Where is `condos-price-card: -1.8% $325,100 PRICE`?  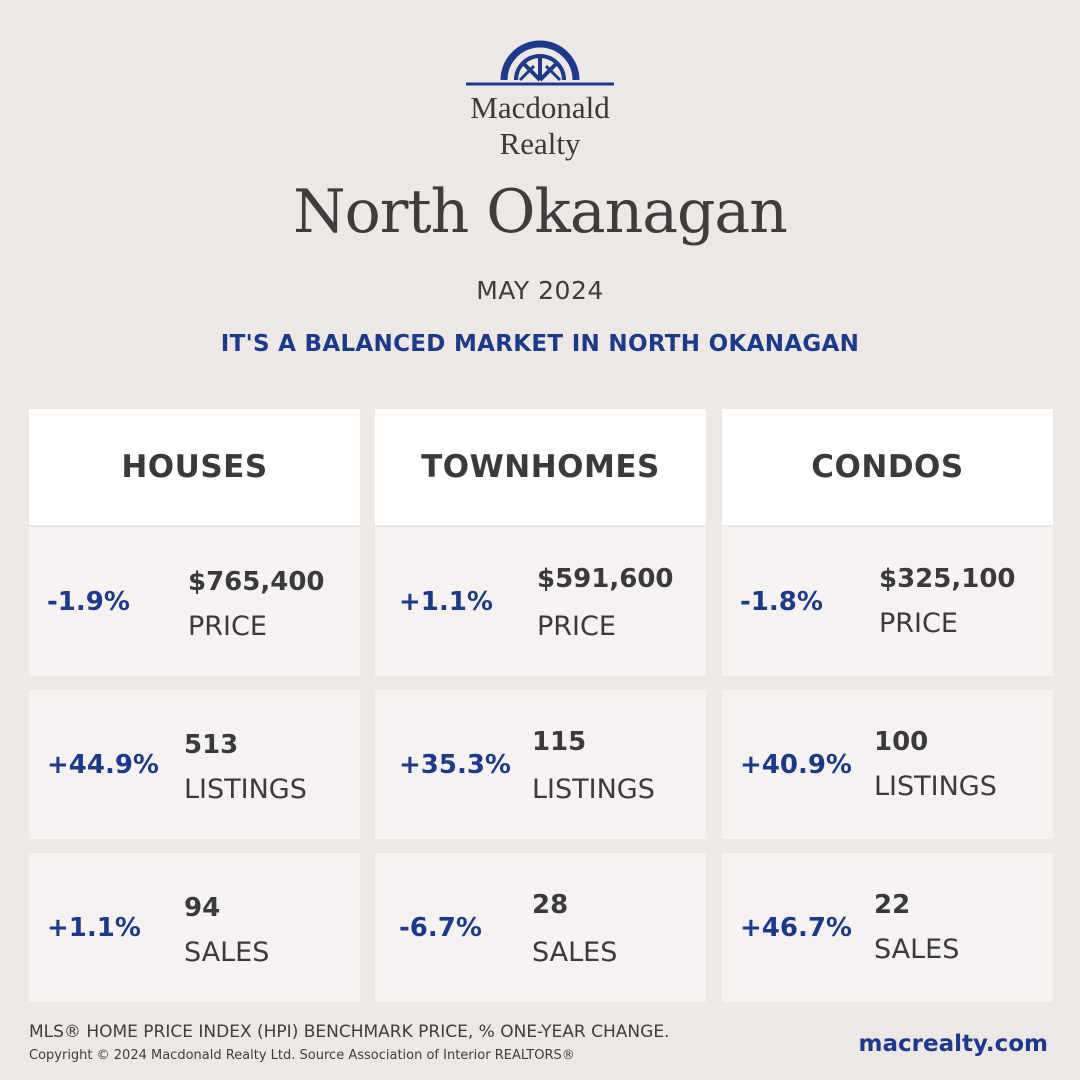 condos-price-card: -1.8% $325,100 PRICE is located at coordinates (887, 601).